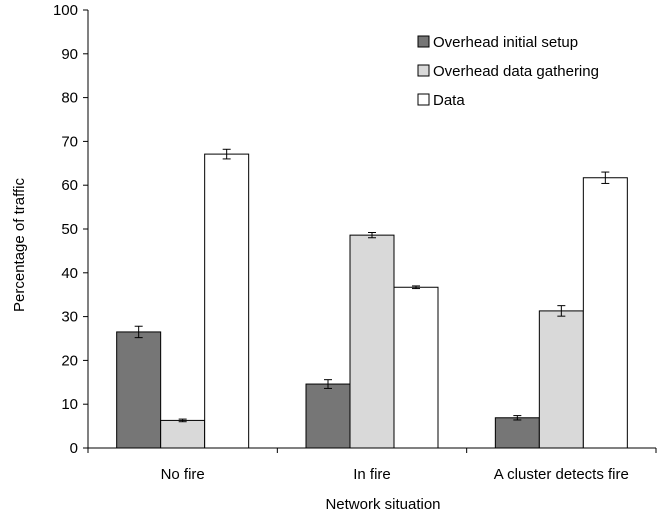 The width and height of the screenshot is (670, 517). Describe the element at coordinates (183, 434) in the screenshot. I see `bar-overhead-data-gathering-no-fire` at that location.